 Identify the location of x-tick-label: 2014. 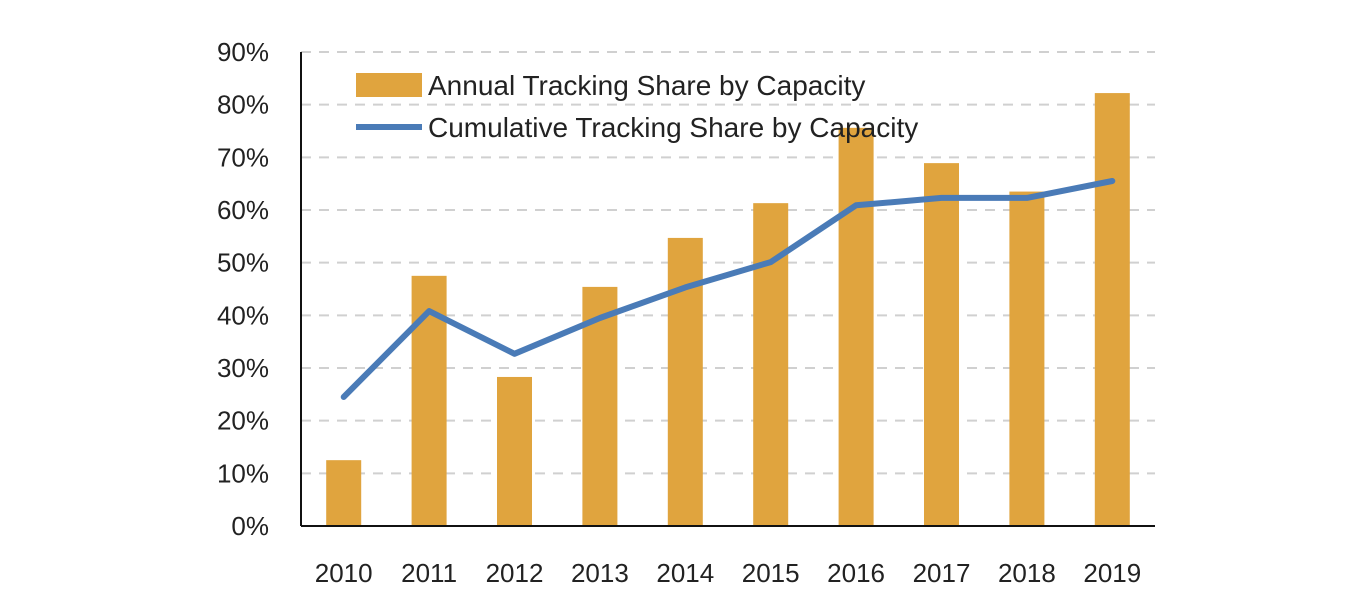
(685, 573).